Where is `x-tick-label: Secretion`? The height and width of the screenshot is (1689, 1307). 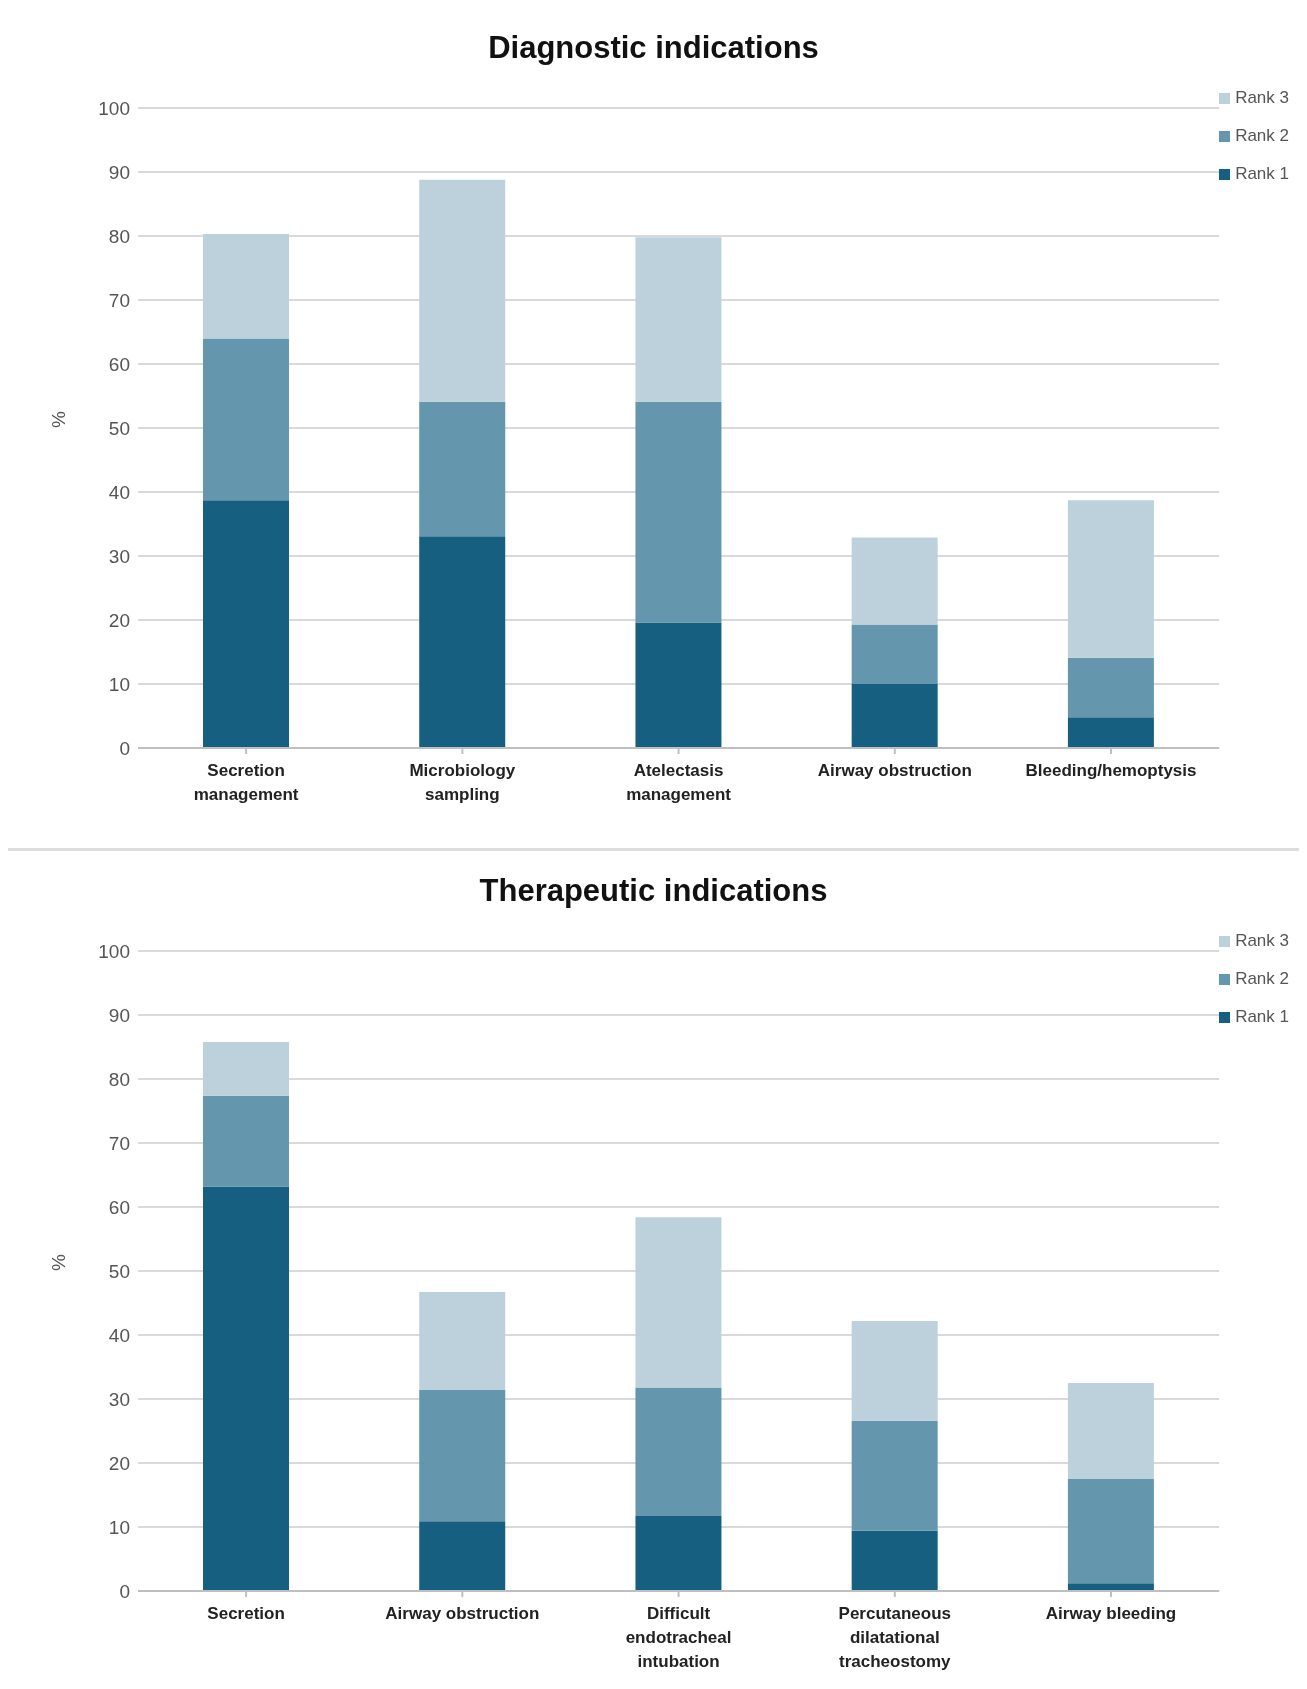
x-tick-label: Secretion is located at coordinates (246, 1613).